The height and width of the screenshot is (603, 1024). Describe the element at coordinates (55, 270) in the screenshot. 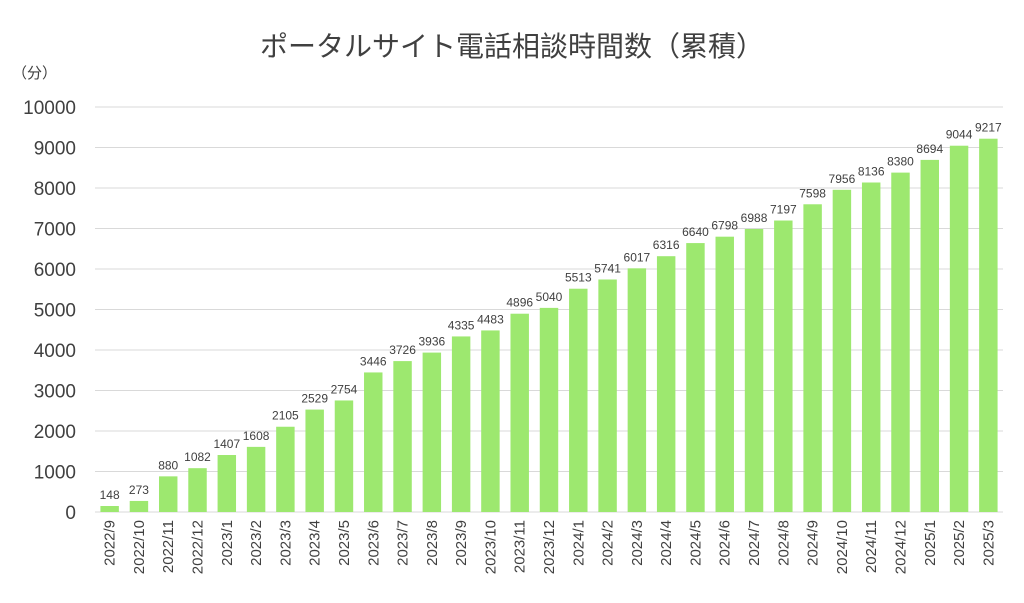

I see `y-tick-label: 6000` at that location.